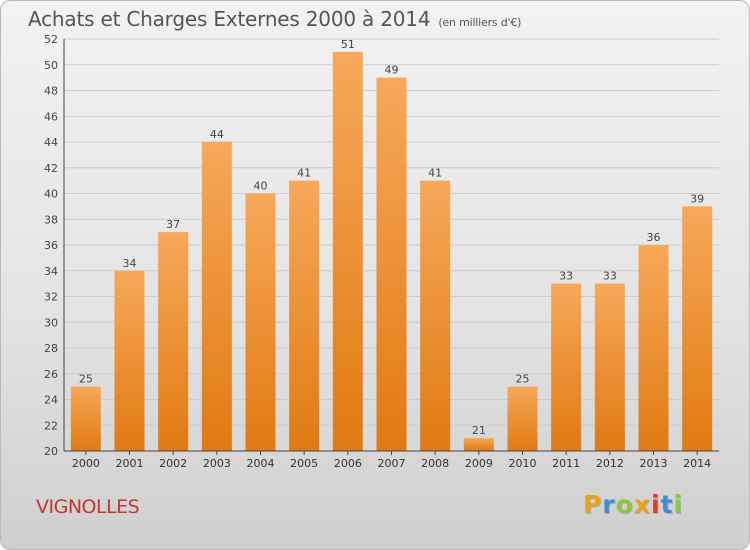 This screenshot has width=750, height=550. I want to click on x-tick-label: 2014, so click(697, 463).